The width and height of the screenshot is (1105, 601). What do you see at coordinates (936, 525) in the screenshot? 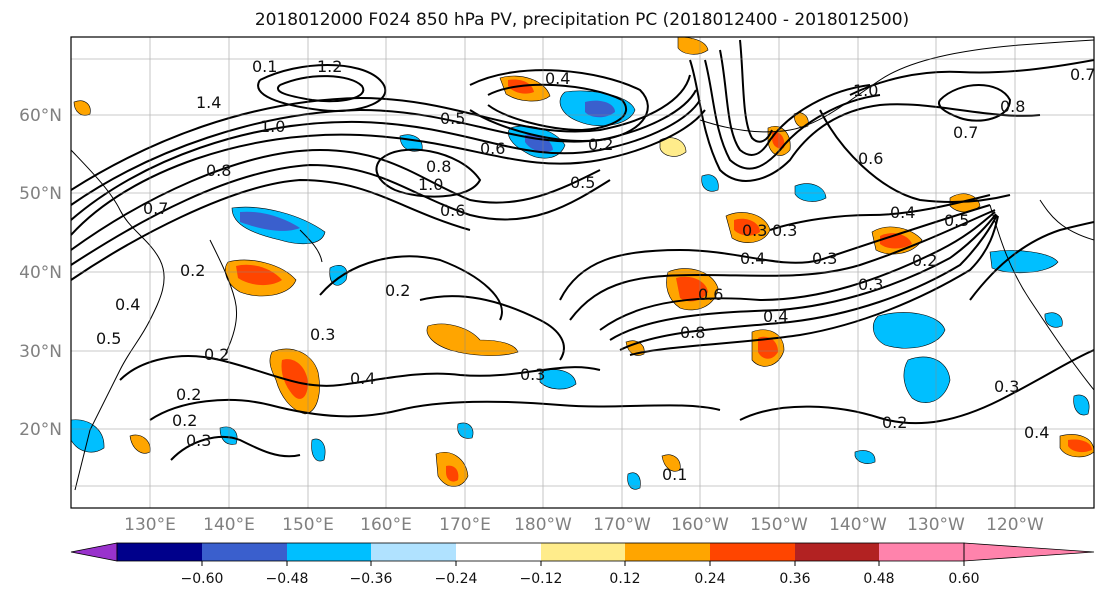
I see `lon-label: 130°W` at bounding box center [936, 525].